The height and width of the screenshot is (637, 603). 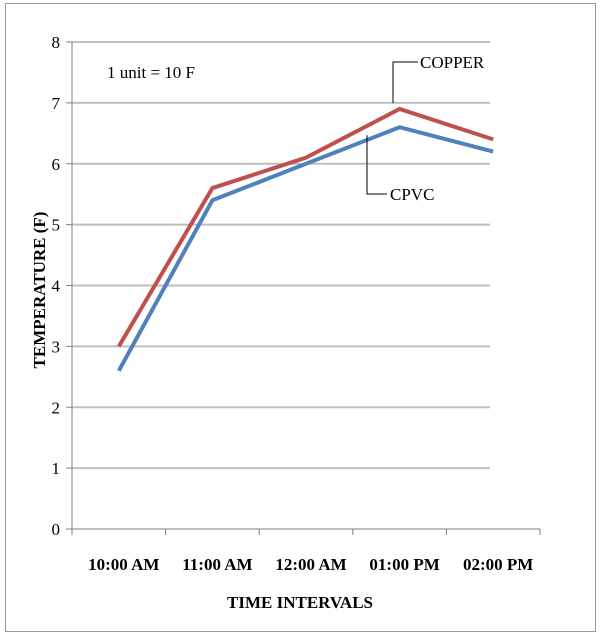 What do you see at coordinates (452, 62) in the screenshot?
I see `series-label-copper: COPPER` at bounding box center [452, 62].